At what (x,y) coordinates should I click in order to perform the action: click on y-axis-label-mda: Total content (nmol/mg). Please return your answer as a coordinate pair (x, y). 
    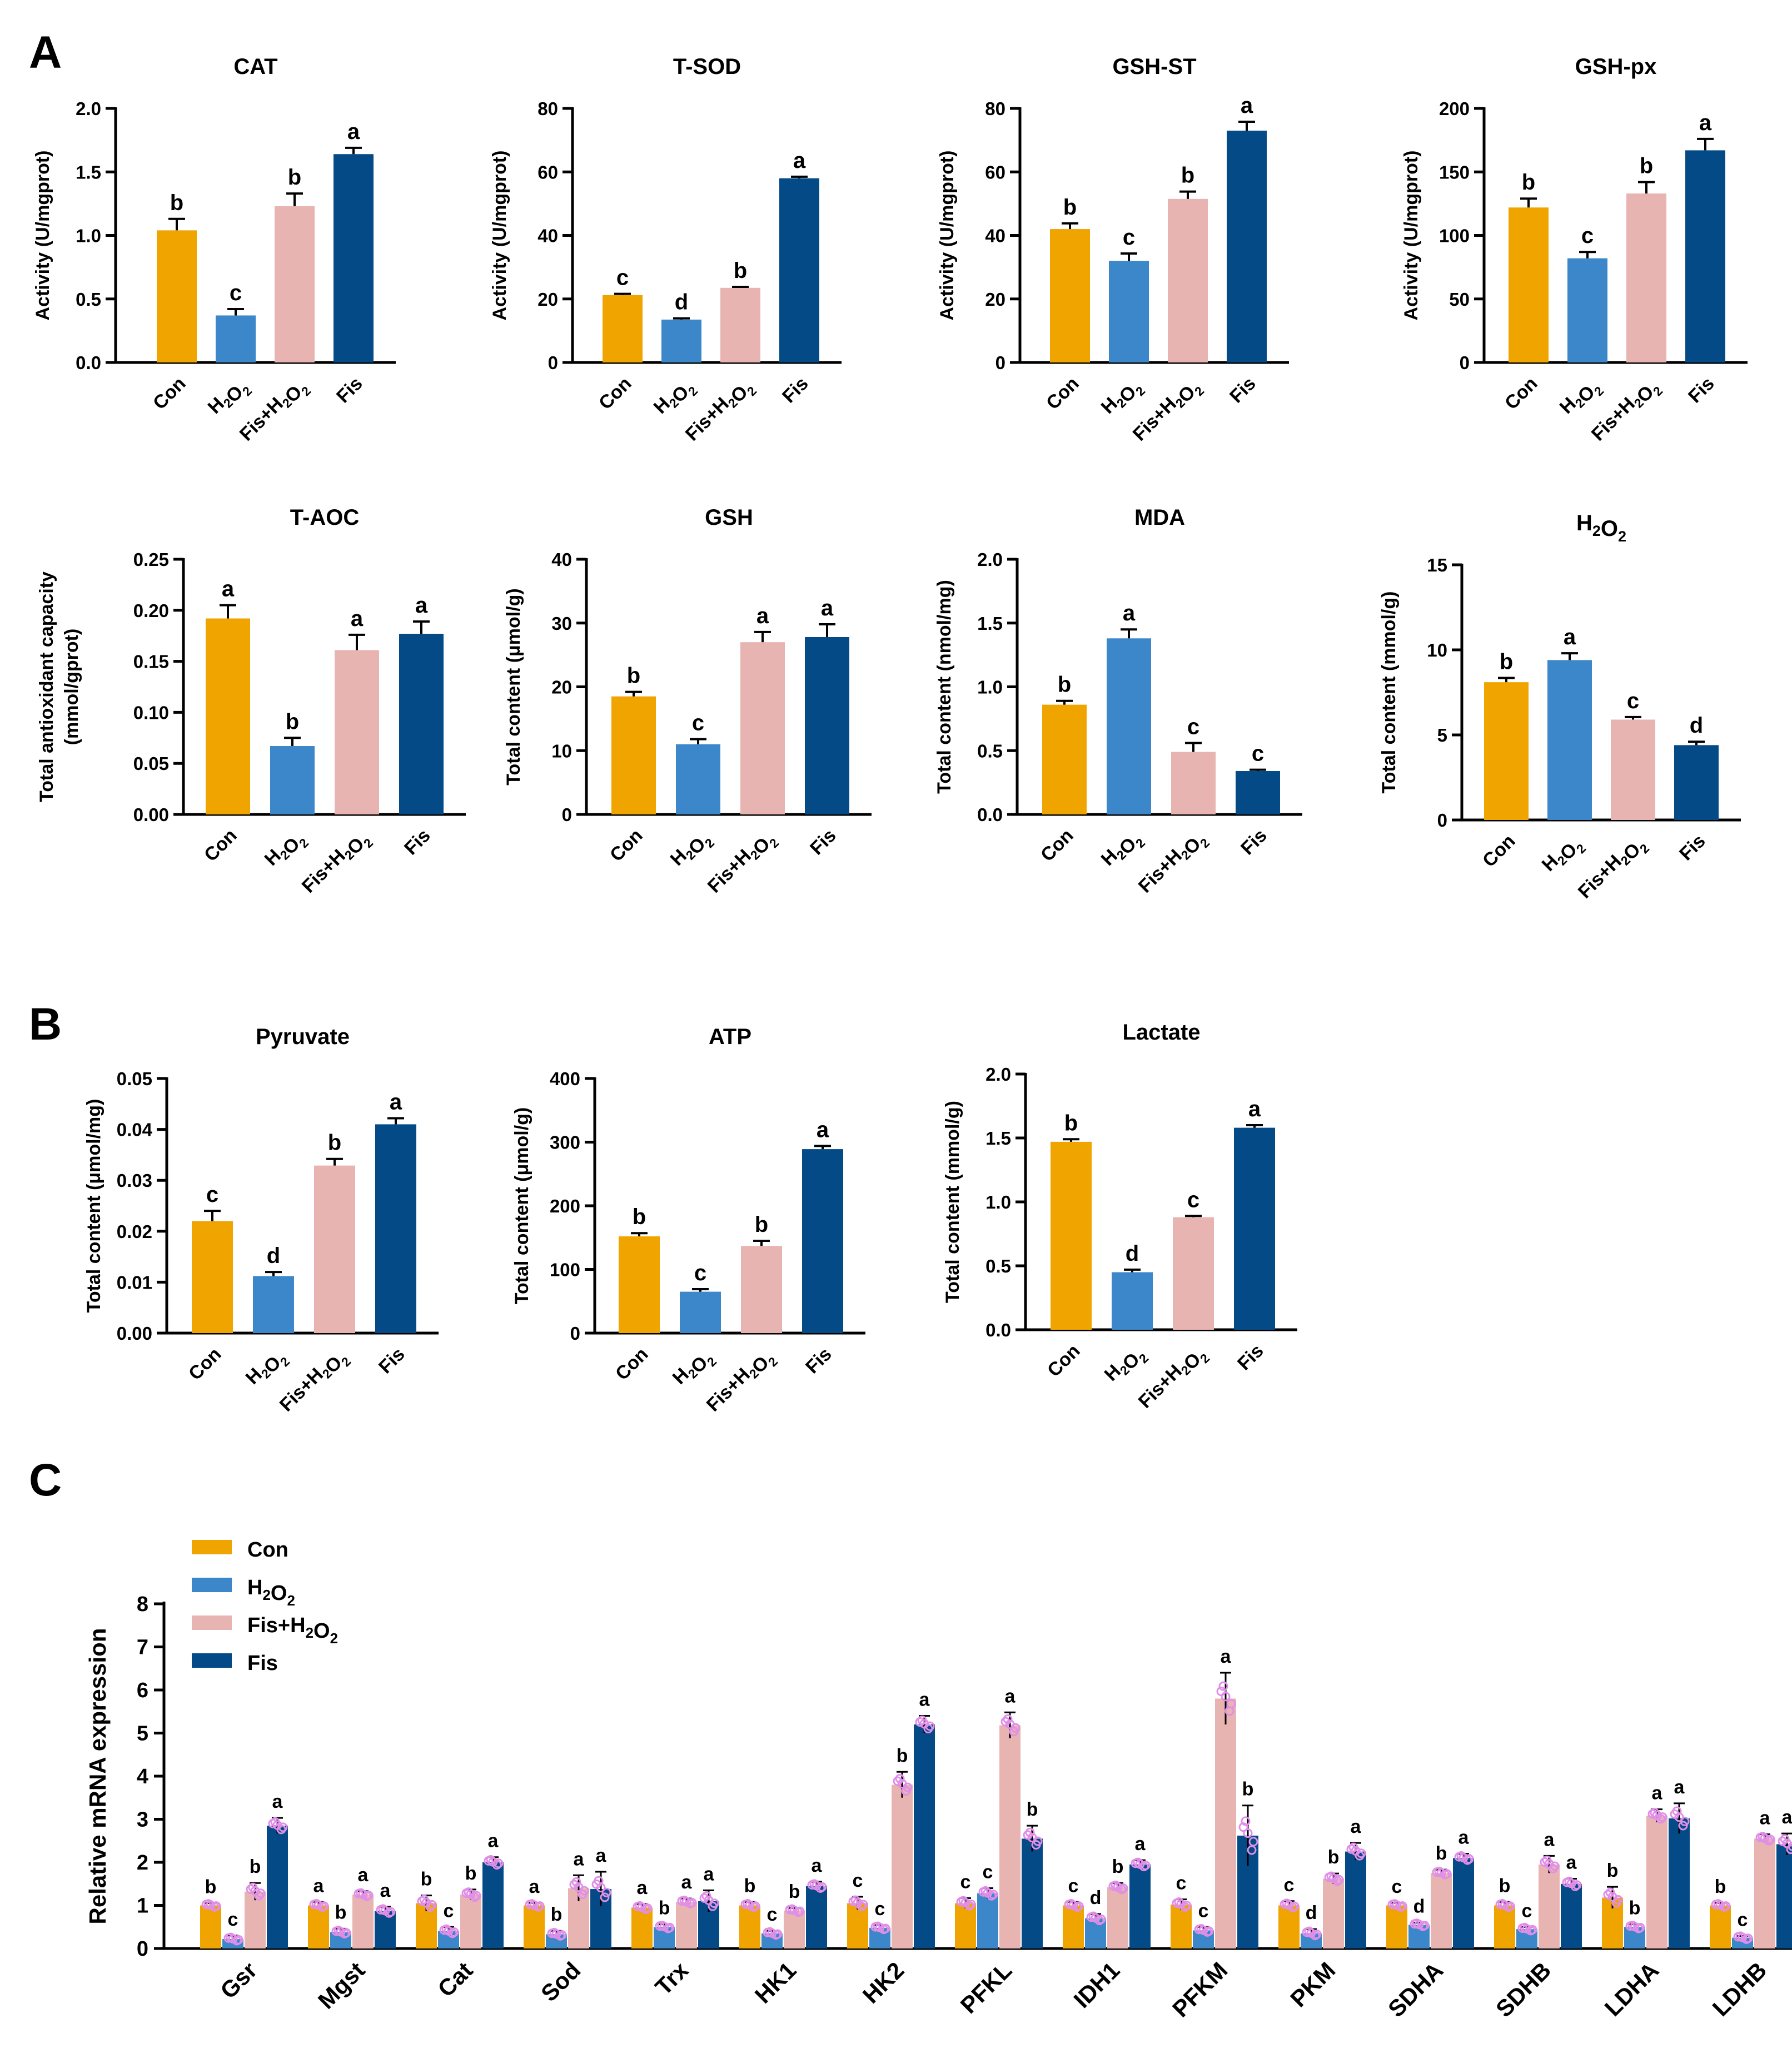
    Looking at the image, I should click on (944, 687).